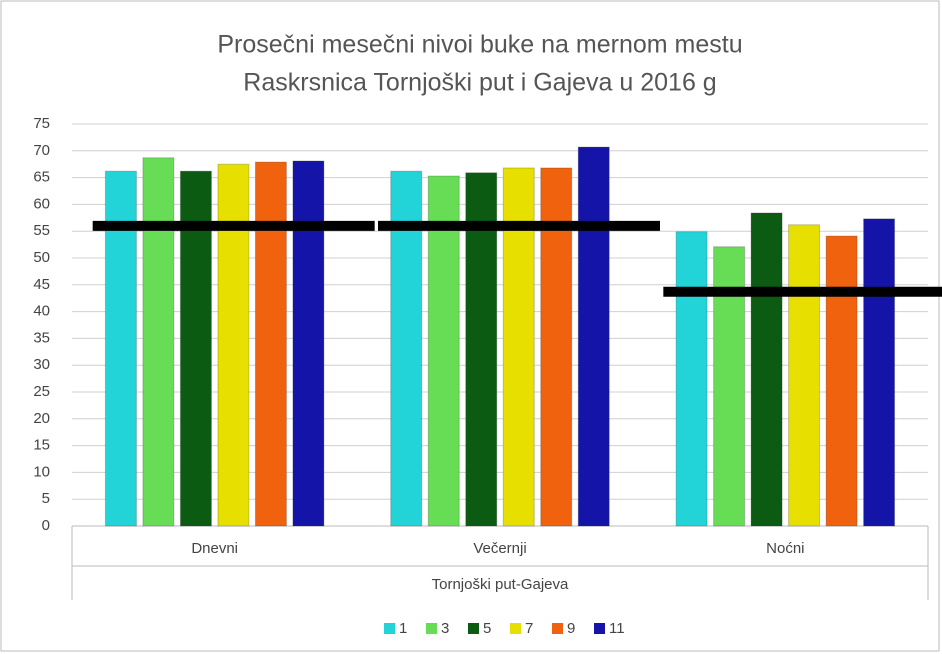 The image size is (942, 654). What do you see at coordinates (41, 337) in the screenshot?
I see `y-tick-label: 35` at bounding box center [41, 337].